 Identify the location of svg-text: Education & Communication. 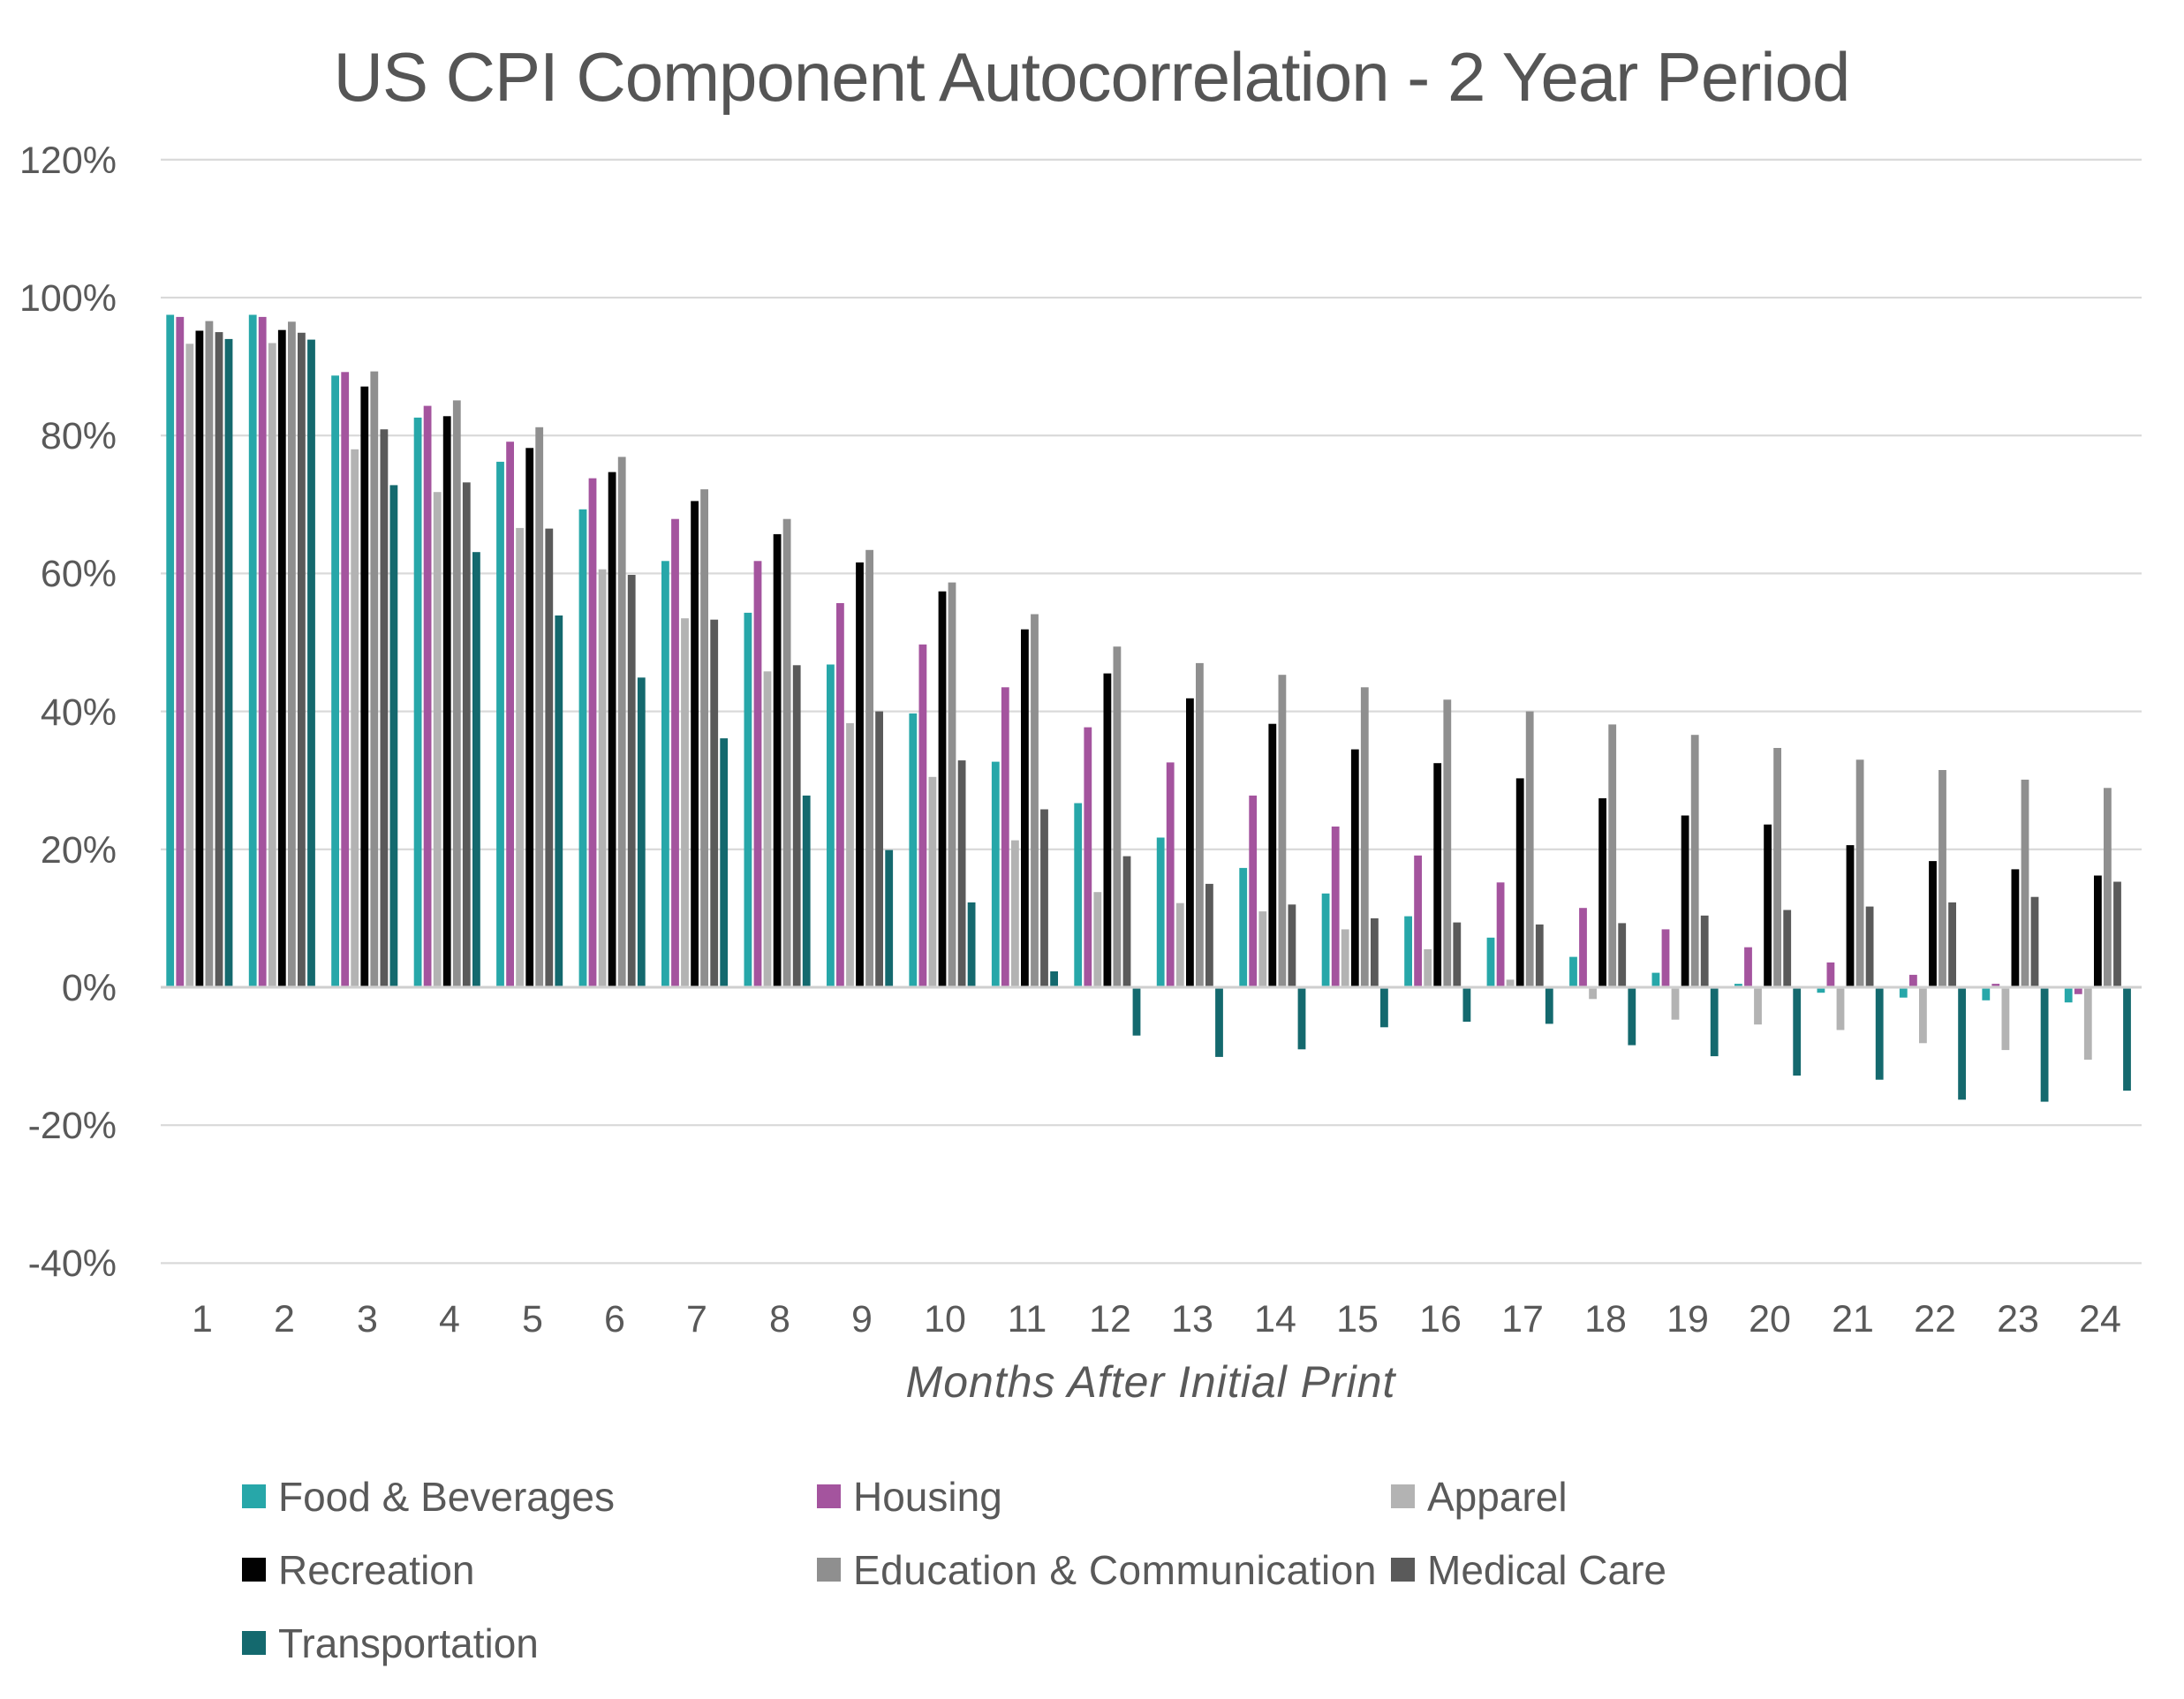
(1115, 1570).